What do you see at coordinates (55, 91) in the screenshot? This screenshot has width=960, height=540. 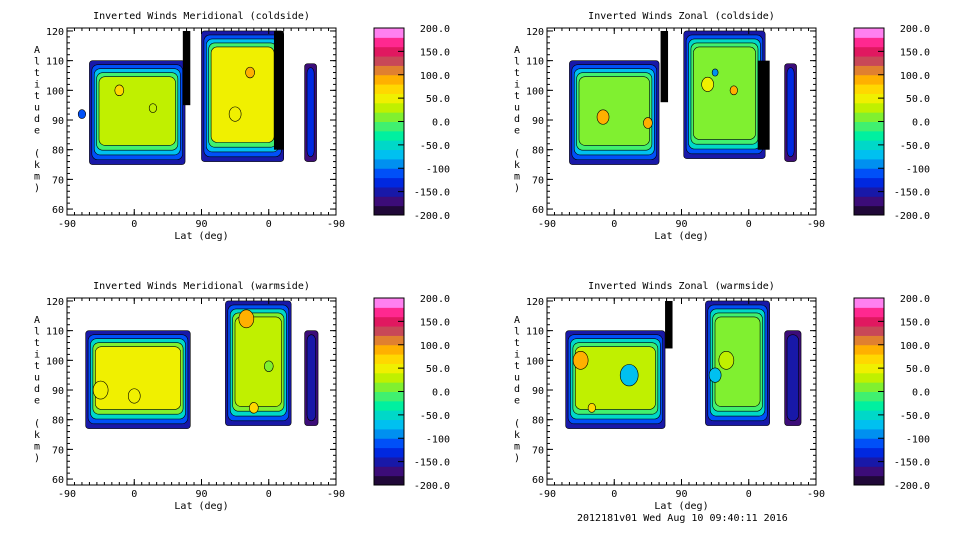 I see `y-tick-label: 100` at bounding box center [55, 91].